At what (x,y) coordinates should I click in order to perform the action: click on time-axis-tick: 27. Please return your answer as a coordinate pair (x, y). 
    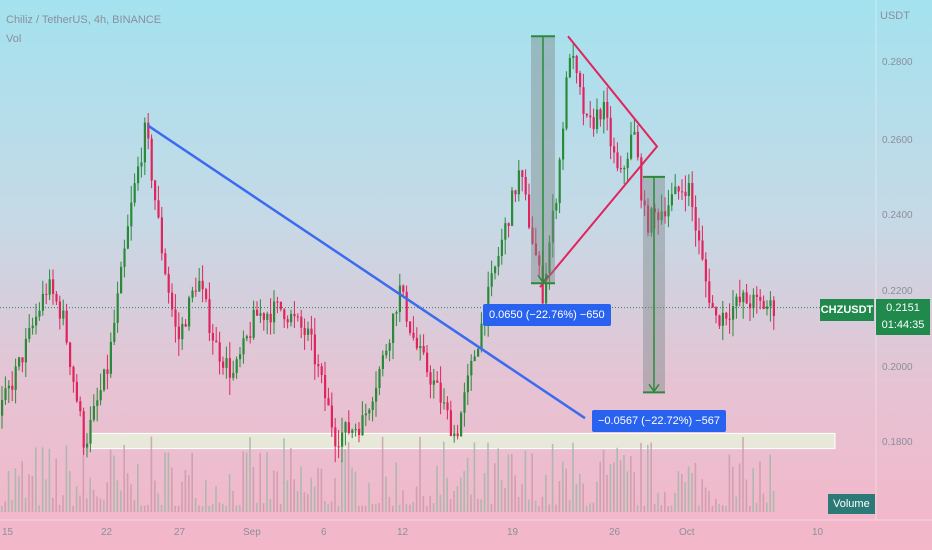
    Looking at the image, I should click on (180, 532).